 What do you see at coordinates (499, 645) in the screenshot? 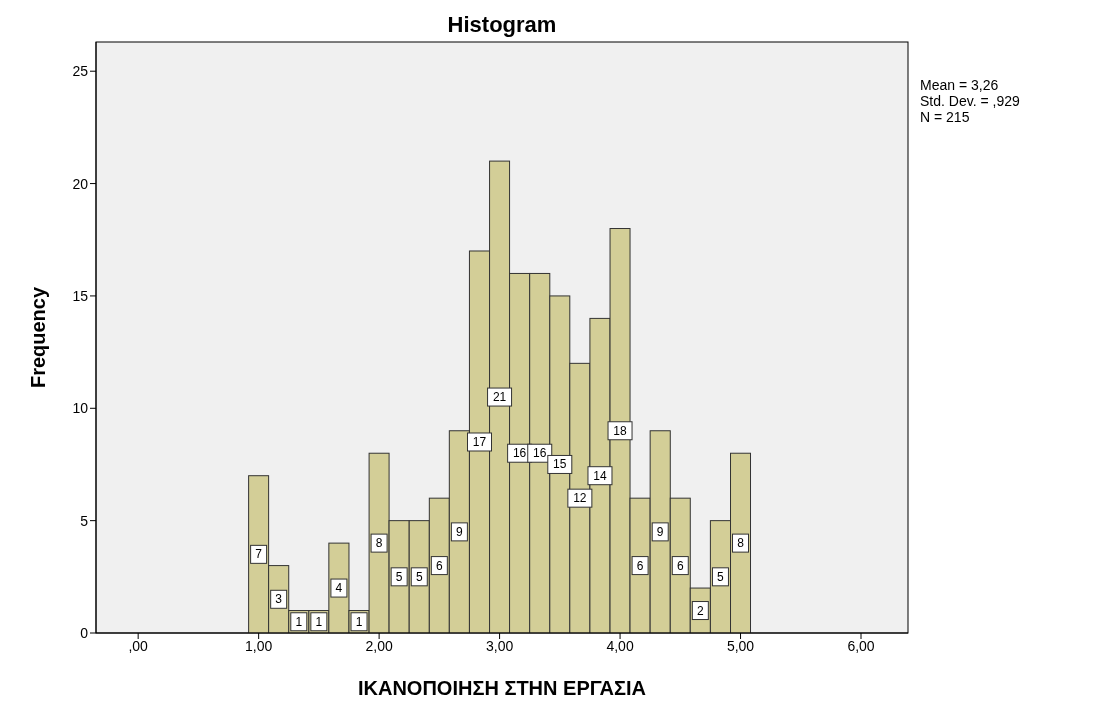
I see `x-tick-label: 3,00` at bounding box center [499, 645].